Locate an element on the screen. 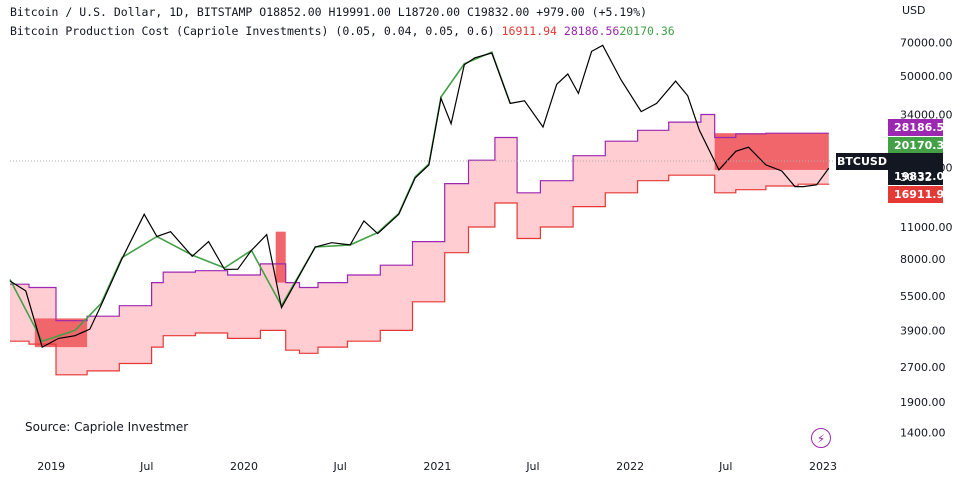 The width and height of the screenshot is (975, 488). y-tick-label: 8000.00 is located at coordinates (923, 259).